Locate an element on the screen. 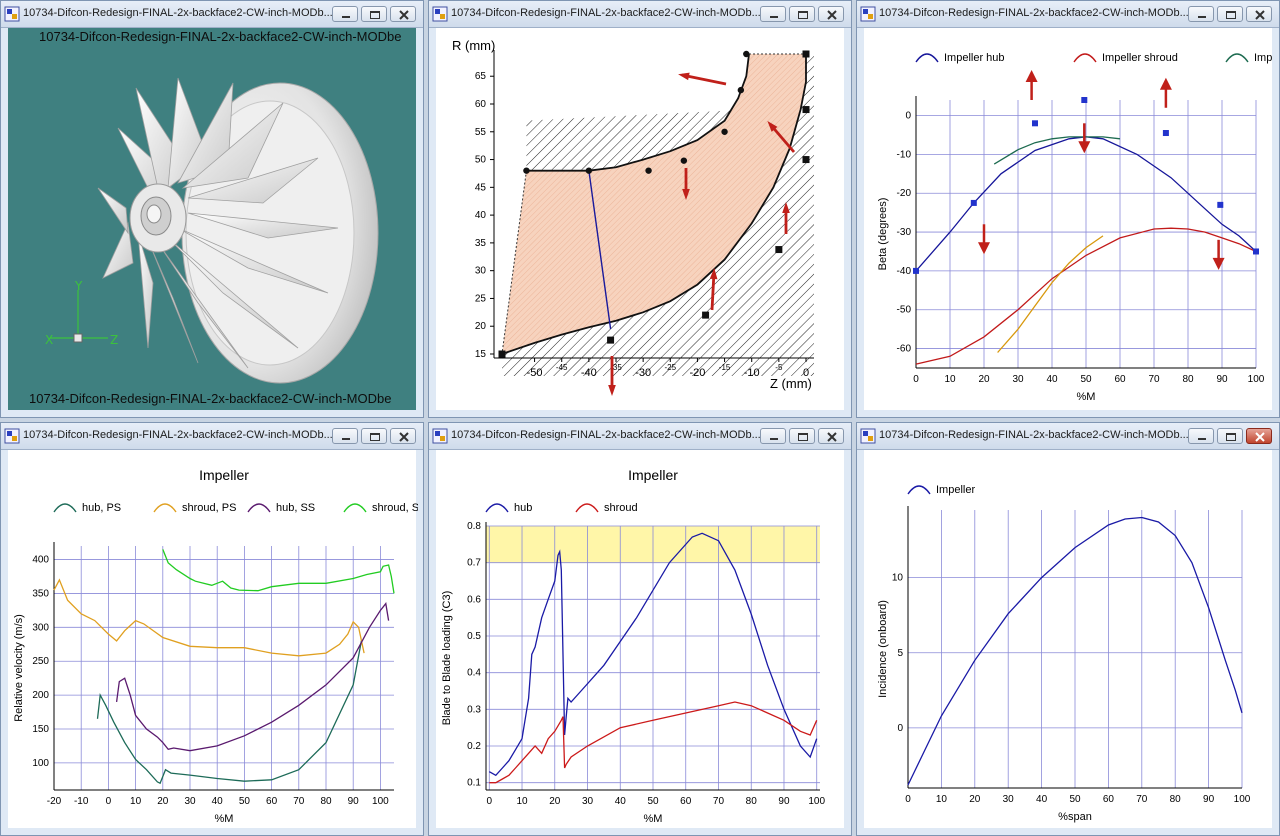 This screenshot has width=1280, height=836. y-tick-label: 65 is located at coordinates (481, 76).